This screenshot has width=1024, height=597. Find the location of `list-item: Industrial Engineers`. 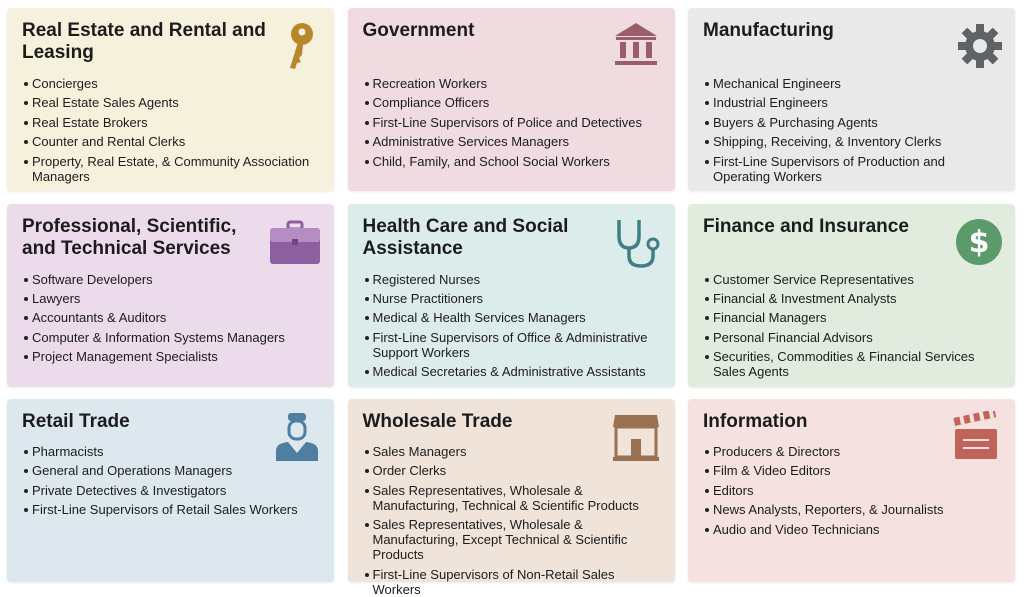

list-item: Industrial Engineers is located at coordinates (852, 102).